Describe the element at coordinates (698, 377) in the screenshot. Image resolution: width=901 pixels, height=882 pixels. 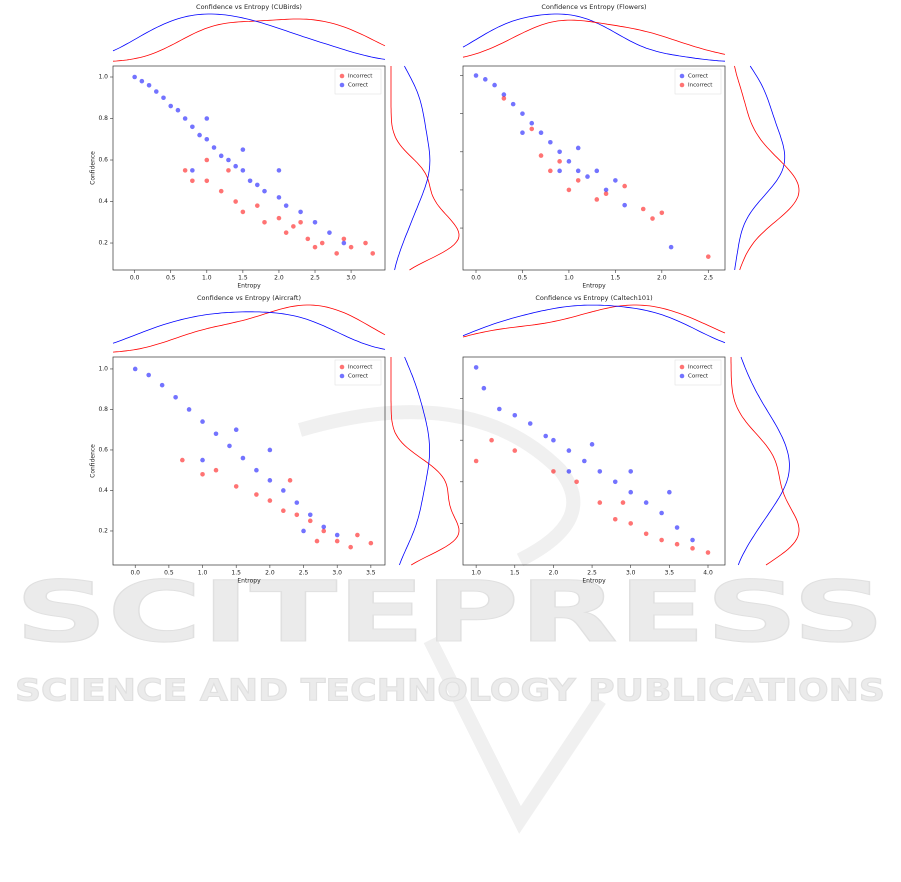
I see `legend-label: Correct` at that location.